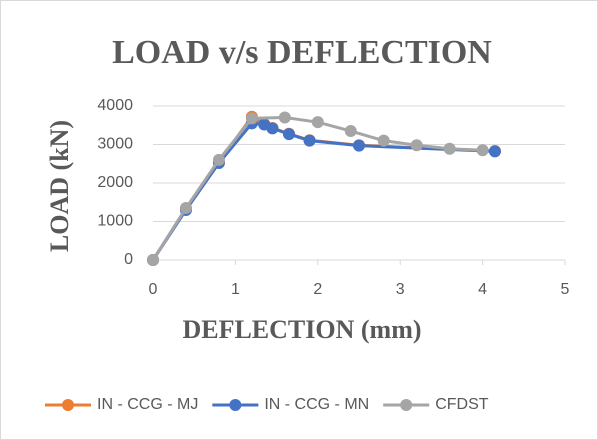 The width and height of the screenshot is (598, 440). What do you see at coordinates (565, 289) in the screenshot?
I see `x-tick-label: 5` at bounding box center [565, 289].